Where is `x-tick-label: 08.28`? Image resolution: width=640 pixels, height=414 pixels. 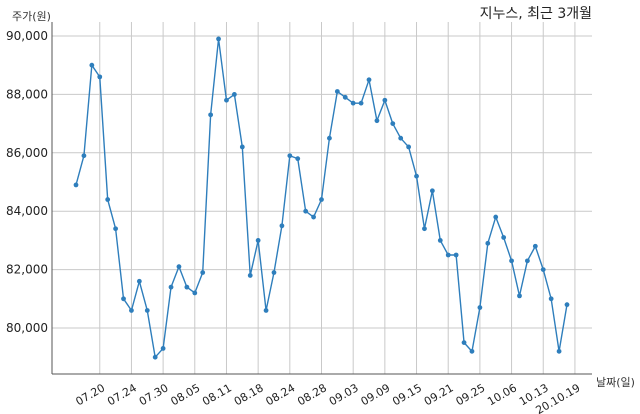 x-tick-label: 08.28 is located at coordinates (312, 394).